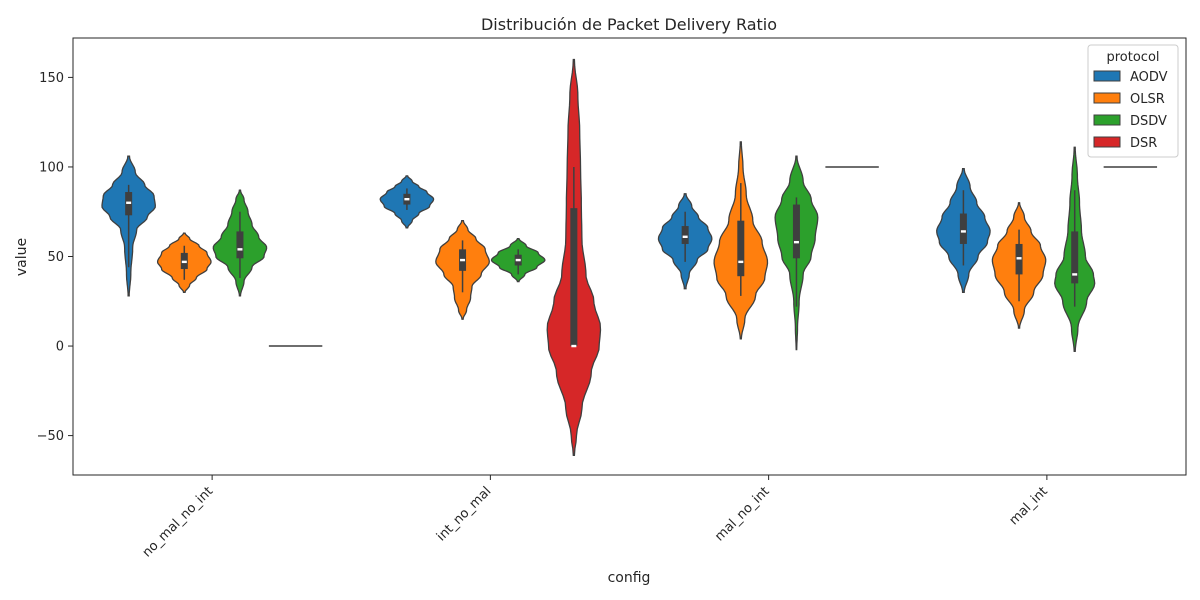 This screenshot has width=1200, height=600. I want to click on legend-label-olsr: OLSR, so click(1147, 99).